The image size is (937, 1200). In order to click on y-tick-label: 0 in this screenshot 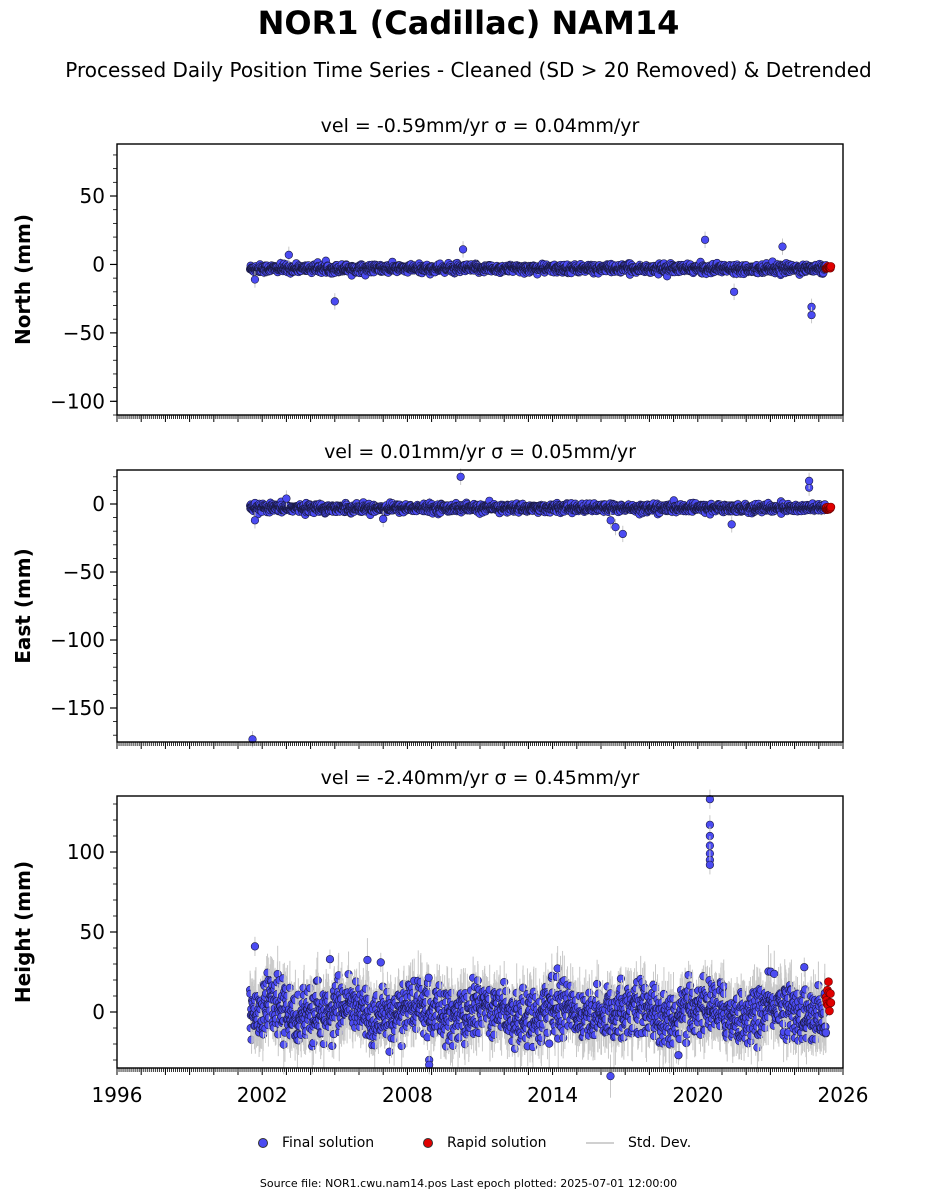, I will do `click(98, 264)`.